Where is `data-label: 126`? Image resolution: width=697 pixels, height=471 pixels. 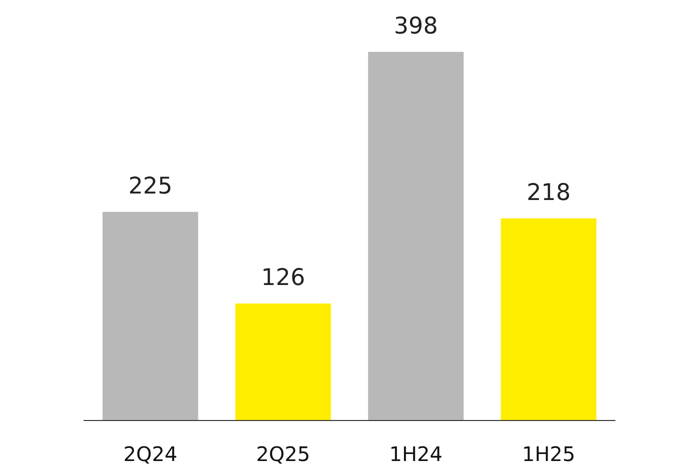 data-label: 126 is located at coordinates (283, 277).